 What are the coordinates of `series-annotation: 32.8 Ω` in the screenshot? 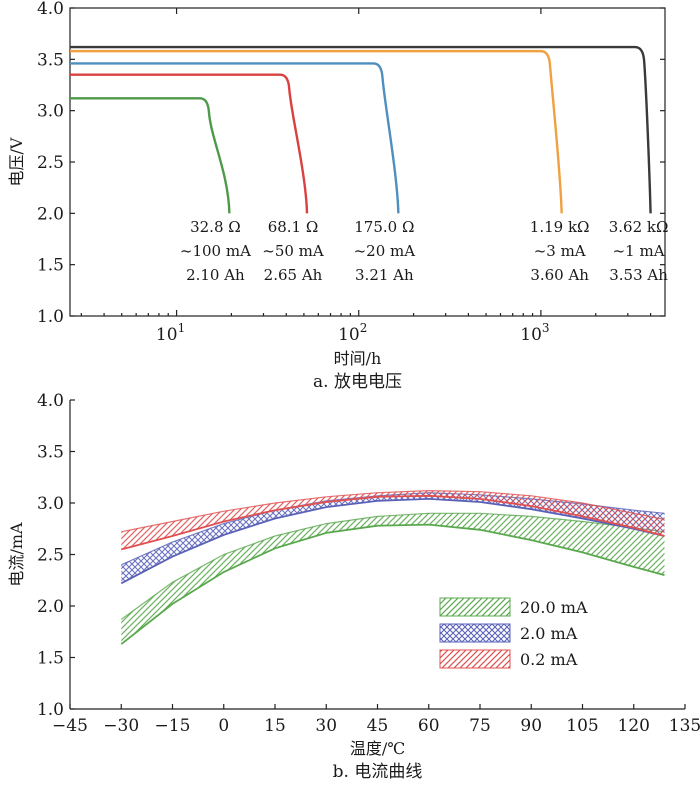 It's located at (215, 227).